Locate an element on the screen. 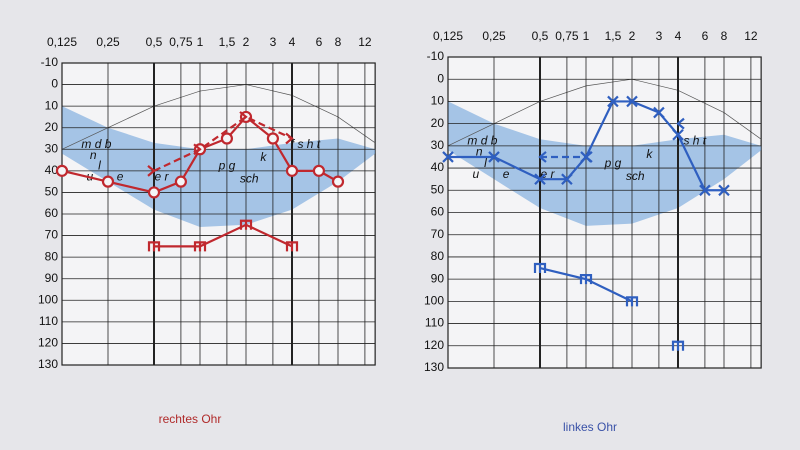 The width and height of the screenshot is (800, 450). x-tick-label: 6 is located at coordinates (705, 36).